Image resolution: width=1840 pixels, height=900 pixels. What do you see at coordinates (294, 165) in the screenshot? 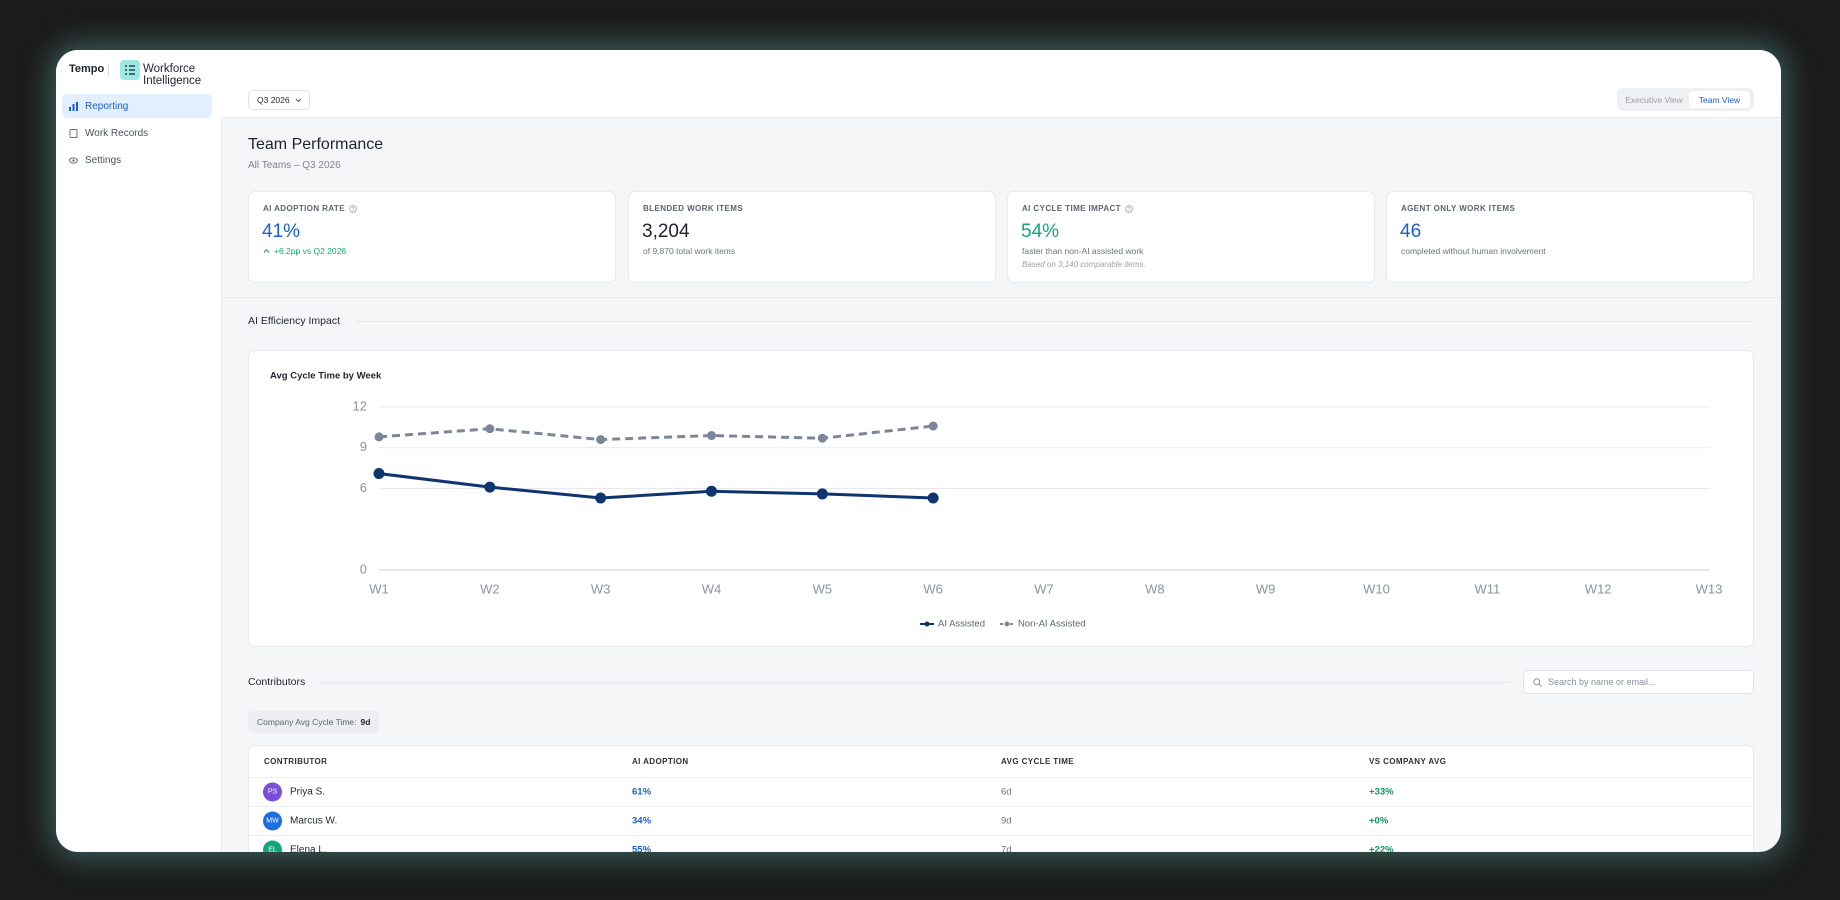
I see `page-subtitle: All Teams – Q3 2026` at bounding box center [294, 165].